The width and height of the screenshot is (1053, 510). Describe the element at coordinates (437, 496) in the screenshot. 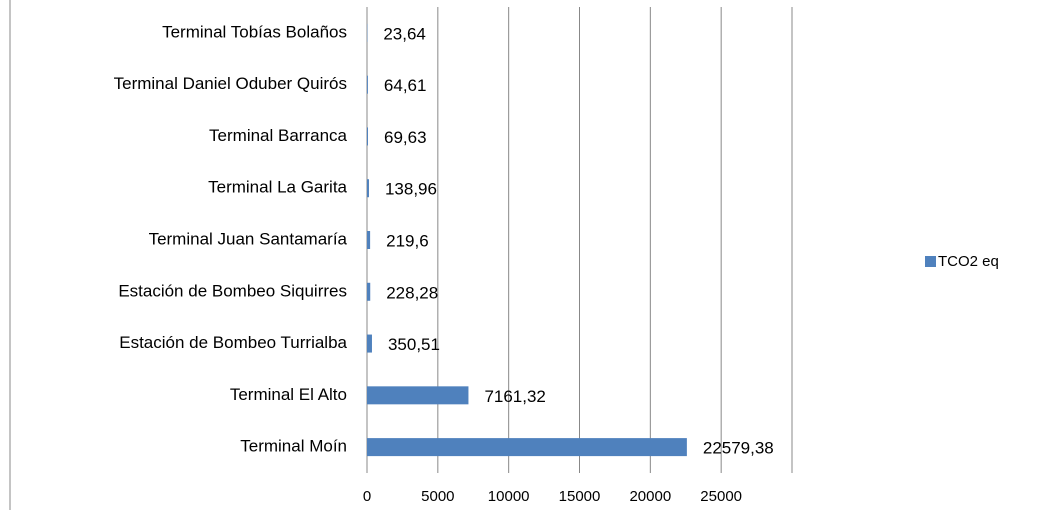

I see `x-tick-label: 5000` at that location.